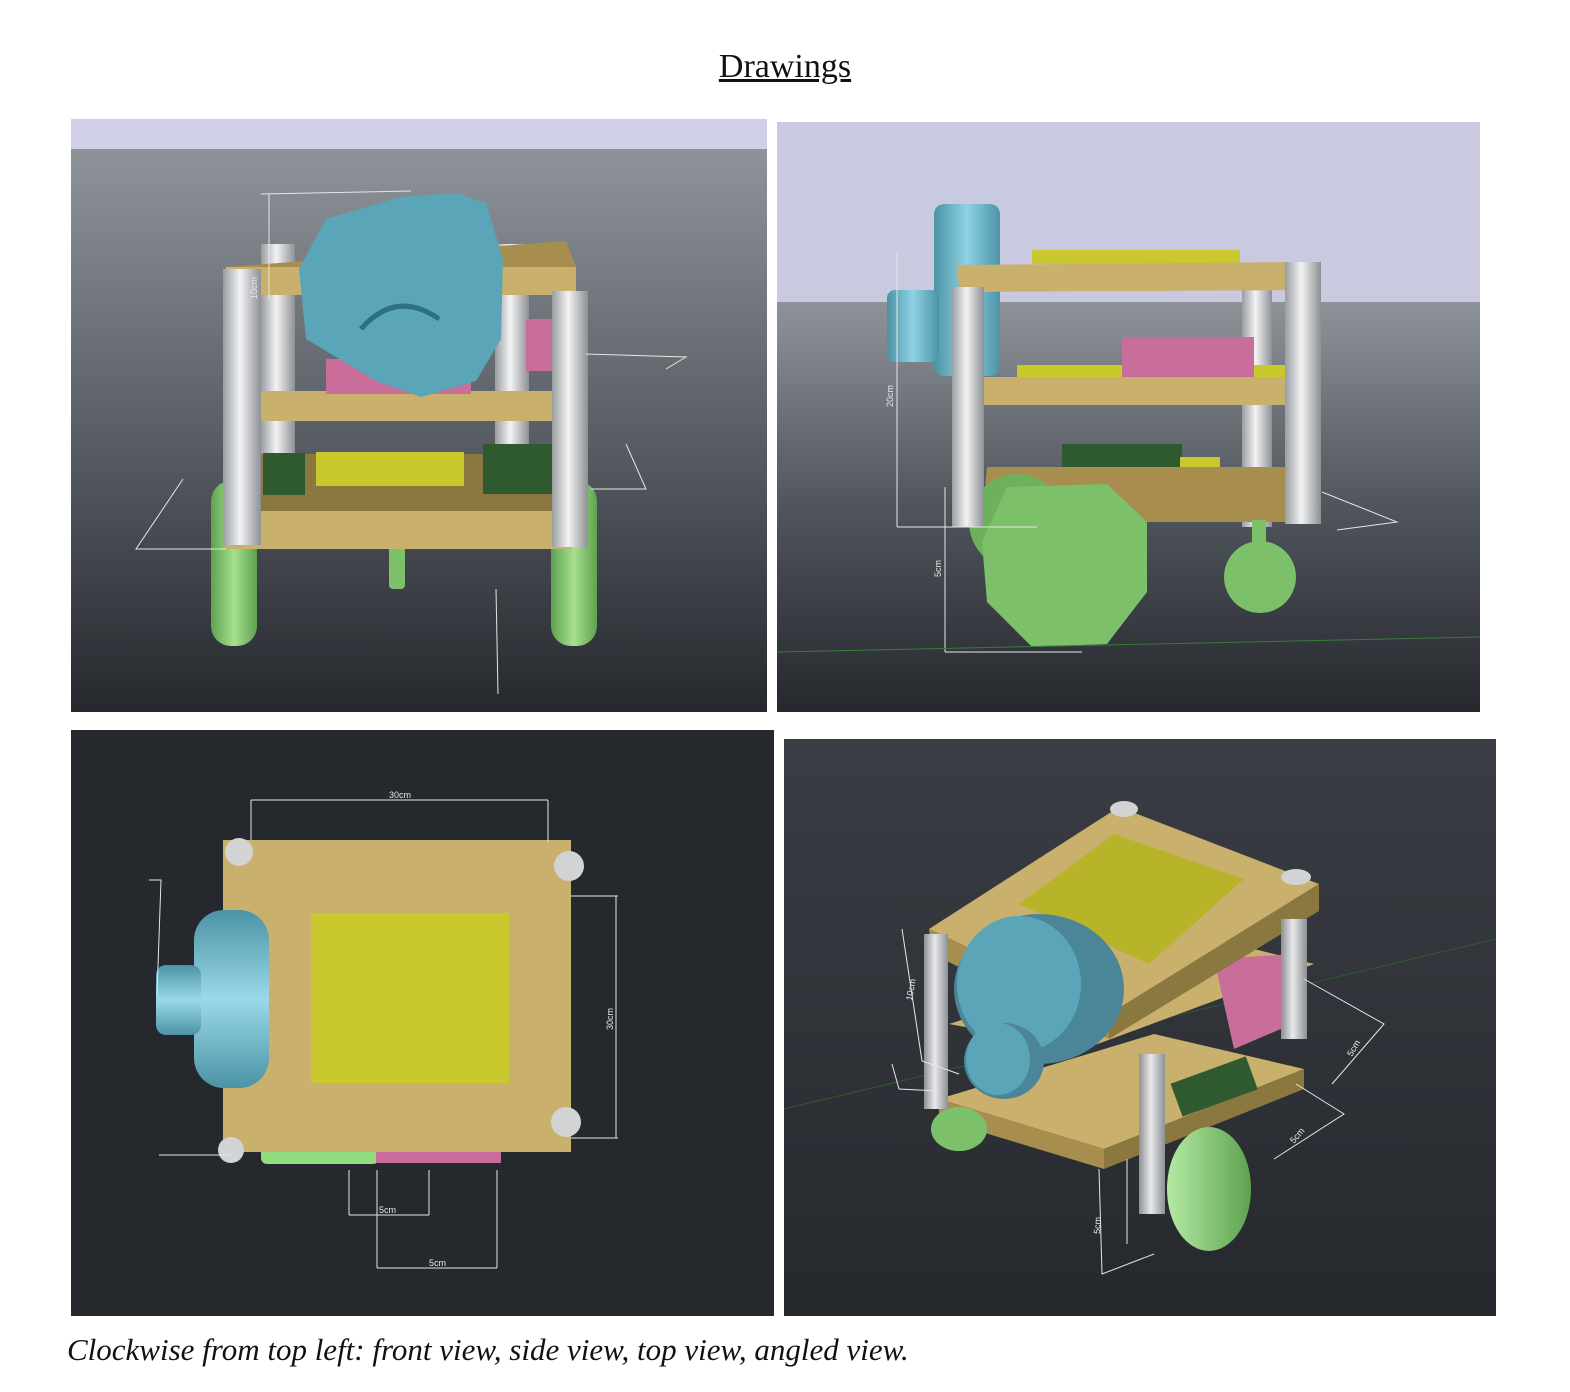  I want to click on post-left, so click(936, 1021).